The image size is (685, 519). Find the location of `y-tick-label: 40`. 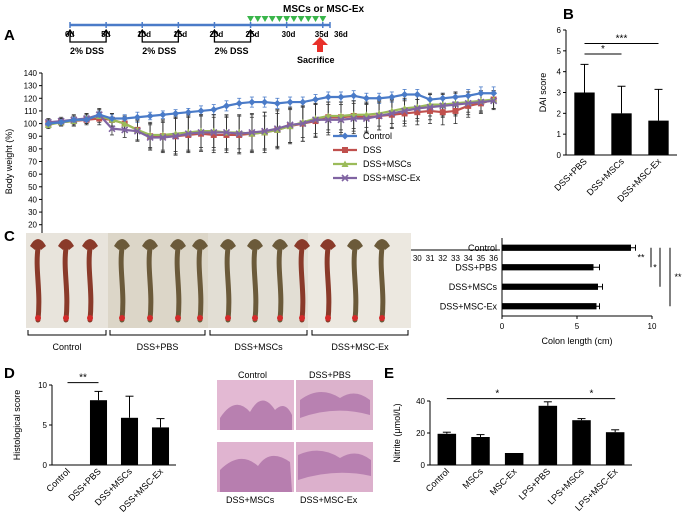

y-tick-label: 40 is located at coordinates (32, 199).